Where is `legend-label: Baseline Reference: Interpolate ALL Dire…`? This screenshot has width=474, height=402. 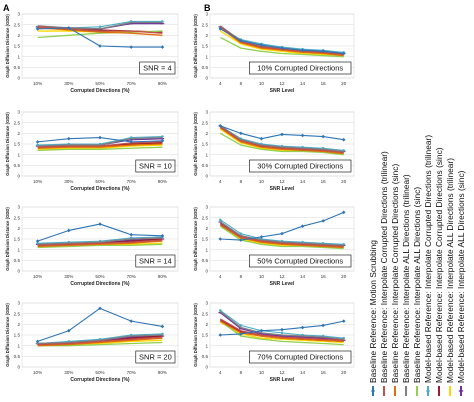 legend-label: Baseline Reference: Interpolate ALL Dire… is located at coordinates (417, 285).